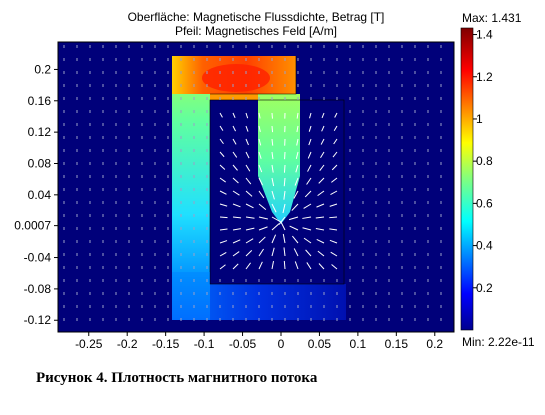  I want to click on x-tick-label: -0.15, so click(166, 344).